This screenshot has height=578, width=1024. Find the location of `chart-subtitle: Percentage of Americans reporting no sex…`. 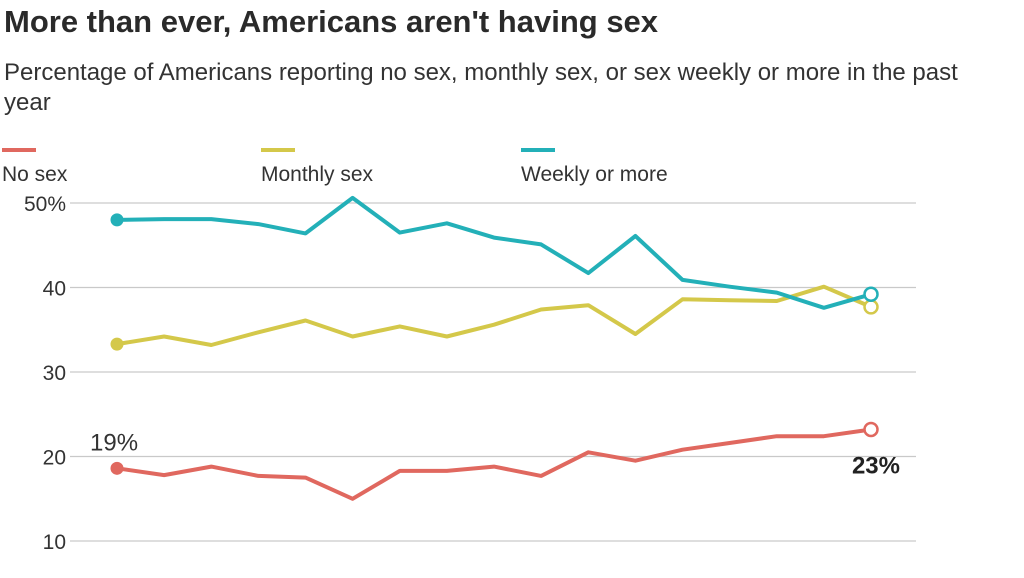

chart-subtitle: Percentage of Americans reporting no sex… is located at coordinates (481, 87).